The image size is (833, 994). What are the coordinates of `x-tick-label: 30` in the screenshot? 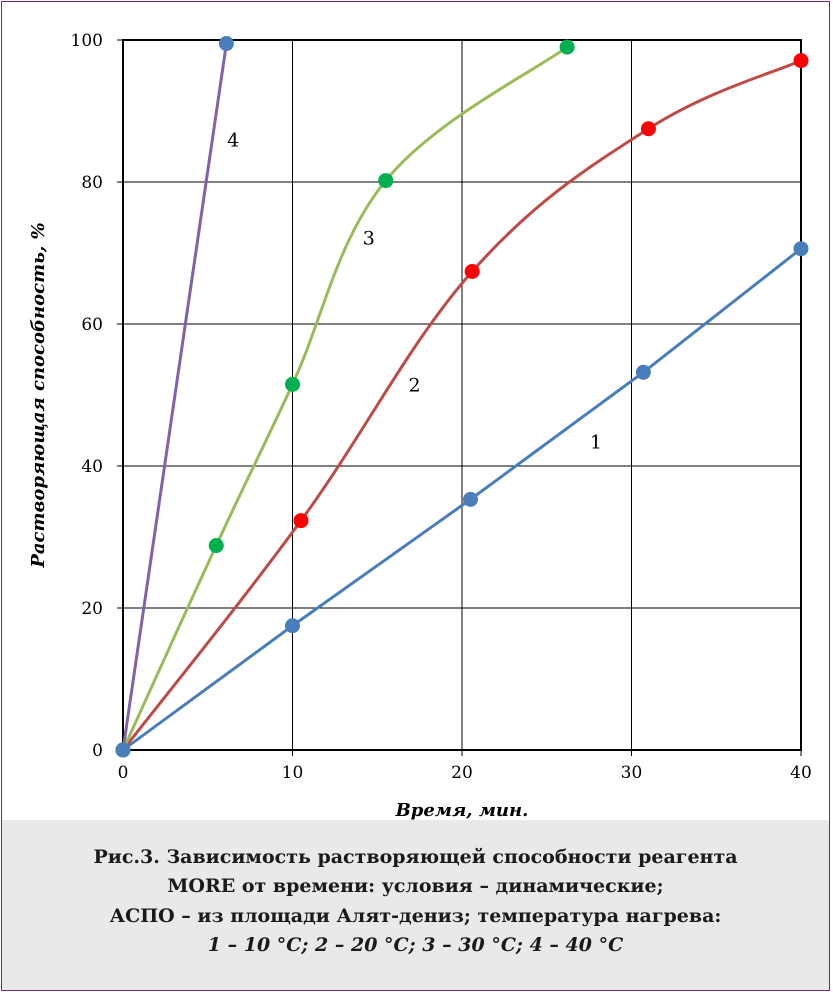 It's located at (632, 773).